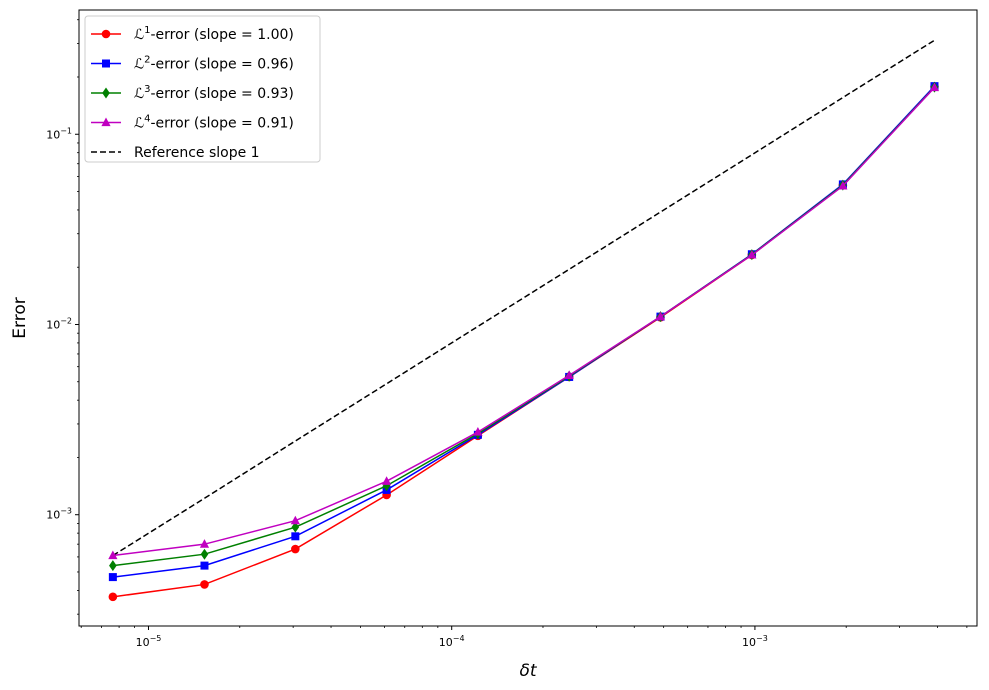 This screenshot has height=690, width=989. I want to click on y-tick-label: 10⁻¹, so click(59, 133).